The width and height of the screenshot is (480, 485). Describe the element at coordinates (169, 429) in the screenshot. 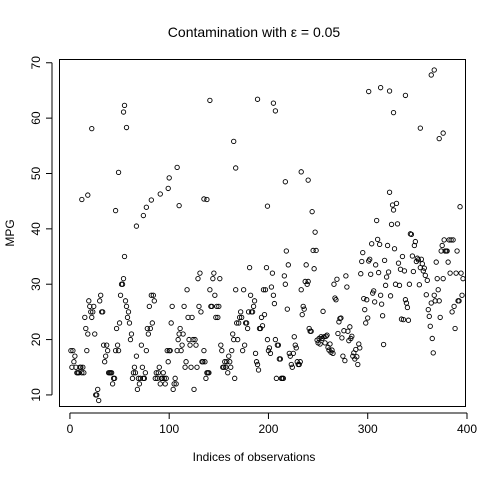

I see `x-tick-label: 100` at that location.